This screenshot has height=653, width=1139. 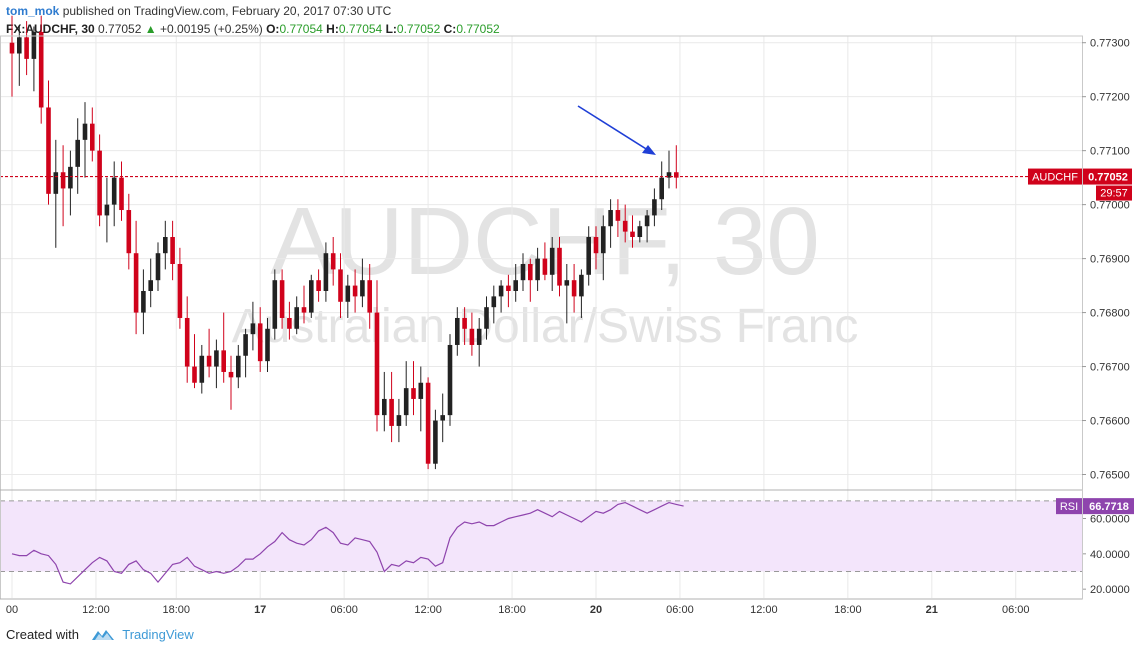 What do you see at coordinates (1110, 44) in the screenshot?
I see `price-tick-label: 0.77300` at bounding box center [1110, 44].